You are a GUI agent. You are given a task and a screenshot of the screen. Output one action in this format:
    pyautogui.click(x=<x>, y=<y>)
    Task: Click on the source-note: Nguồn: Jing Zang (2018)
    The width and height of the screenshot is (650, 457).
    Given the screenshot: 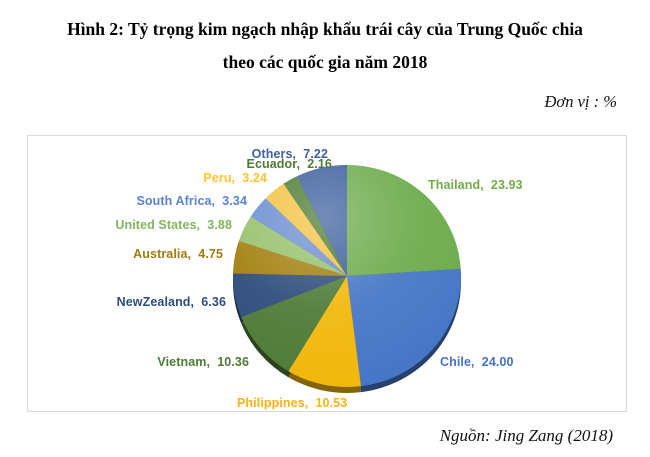 What is the action you would take?
    pyautogui.click(x=526, y=435)
    